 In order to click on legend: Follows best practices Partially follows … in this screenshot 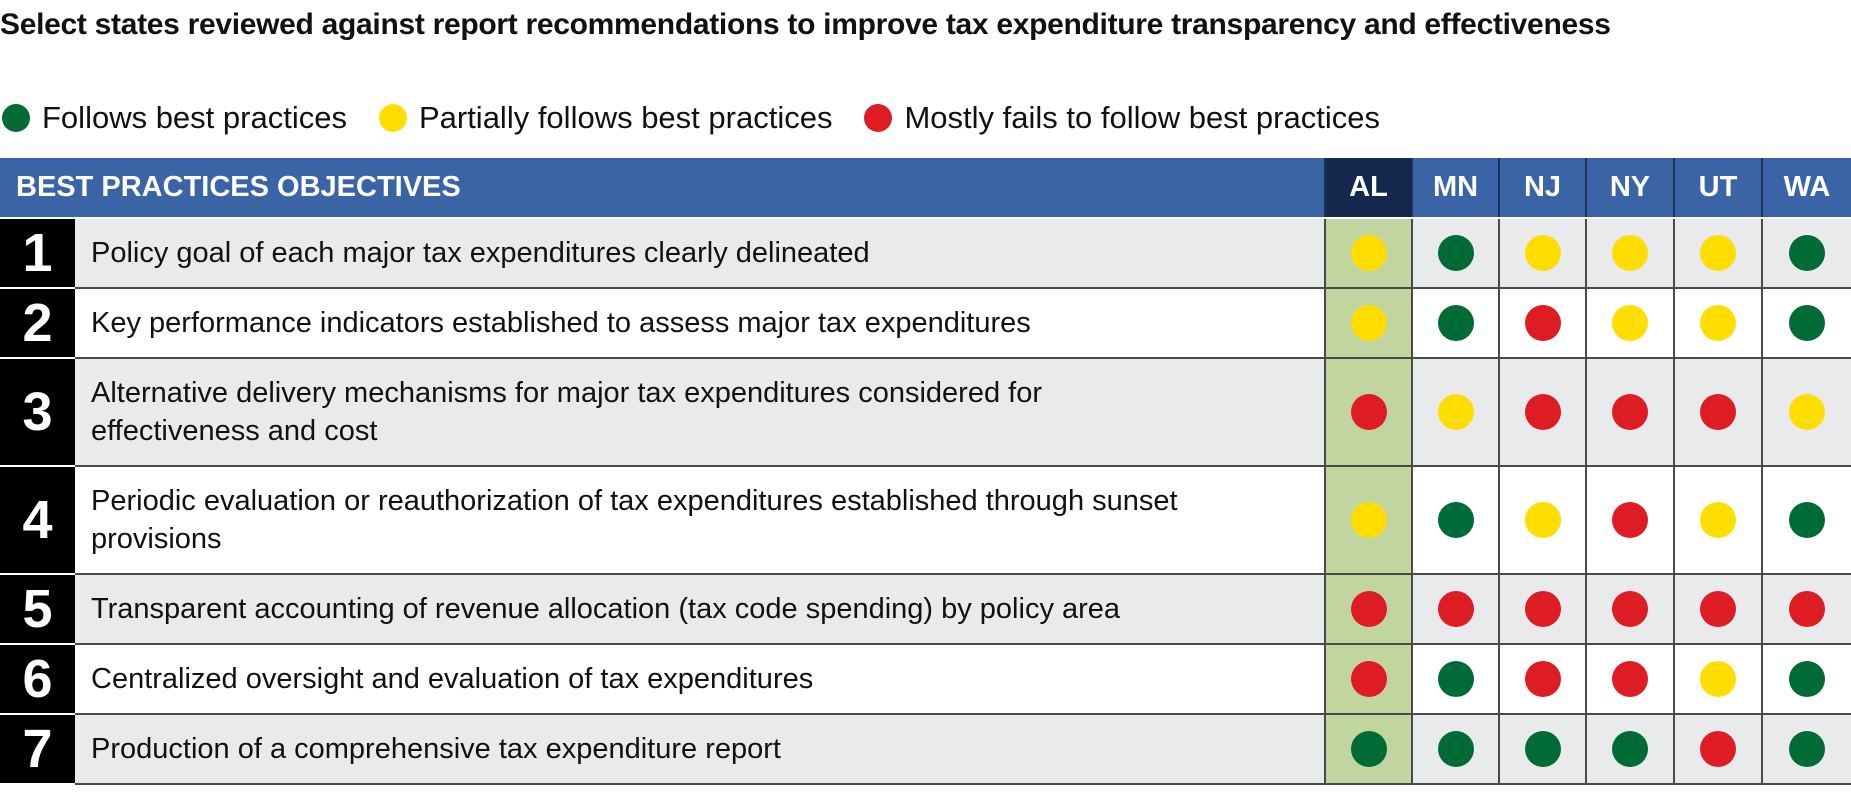, I will do `click(707, 118)`.